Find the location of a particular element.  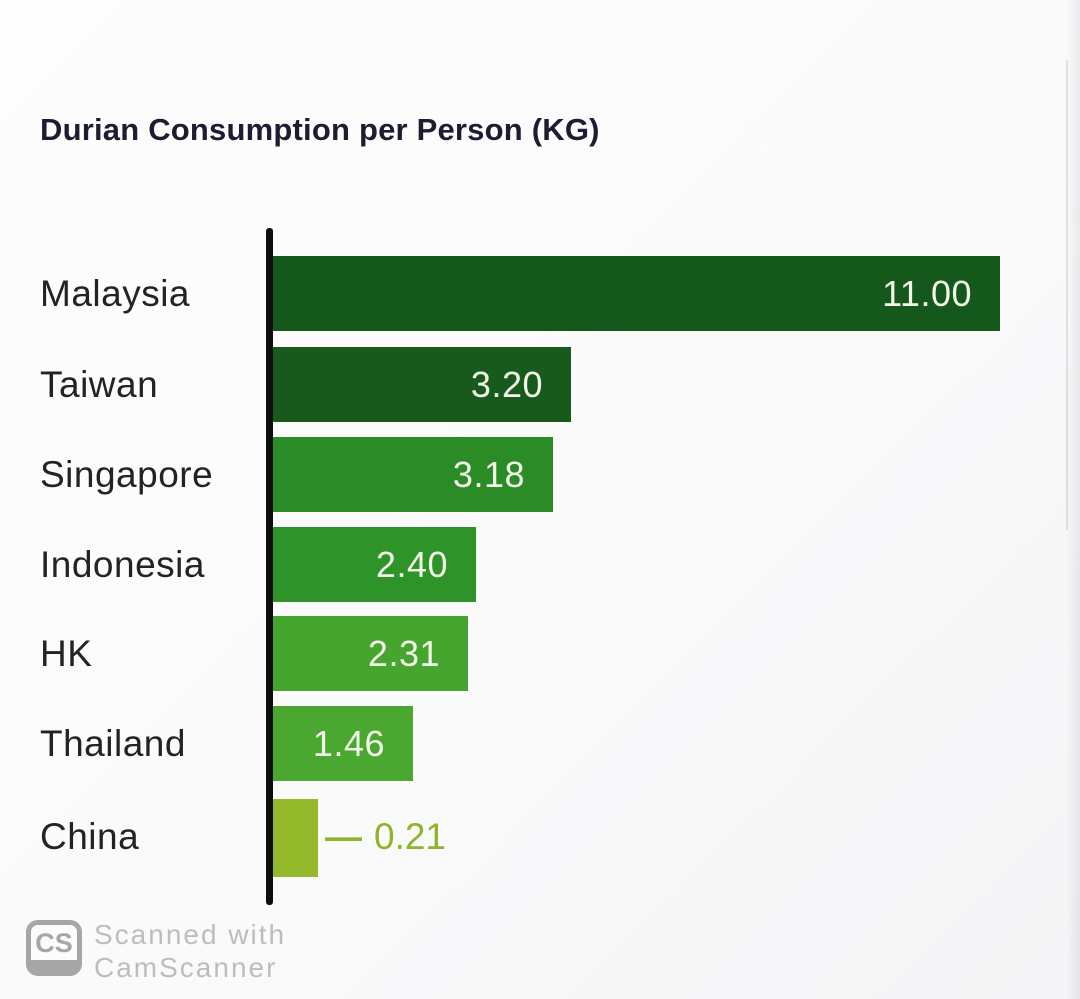

leader-dash: — is located at coordinates (343, 836).